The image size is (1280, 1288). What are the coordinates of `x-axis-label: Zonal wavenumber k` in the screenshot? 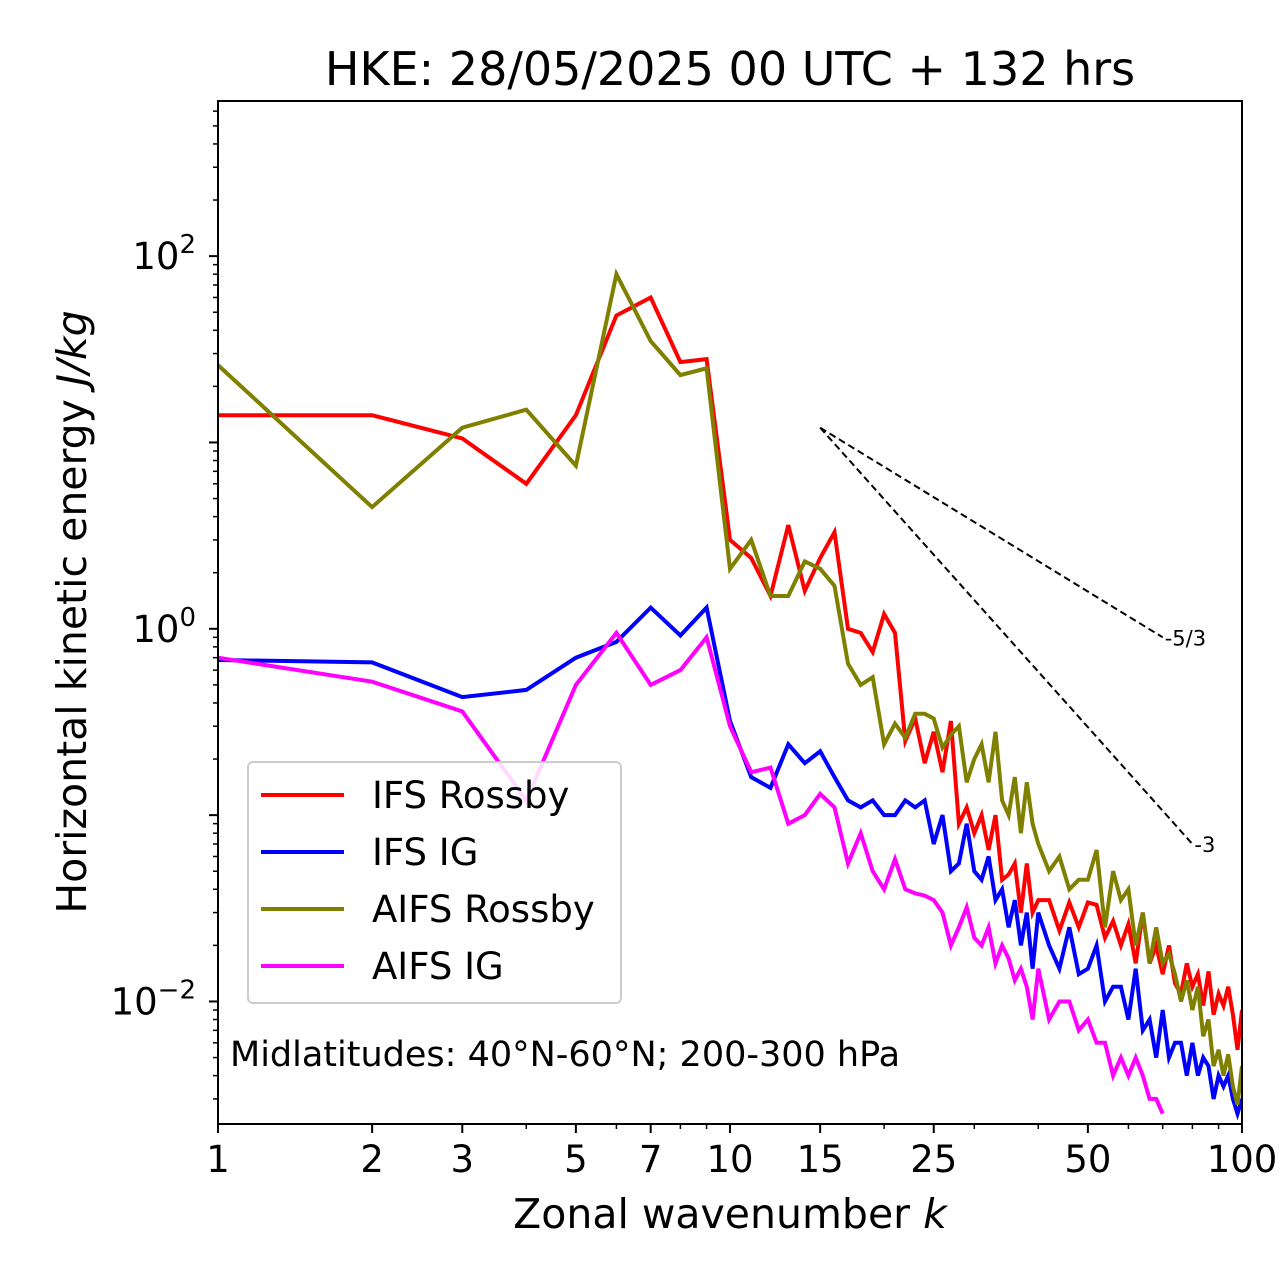 It's located at (731, 1214).